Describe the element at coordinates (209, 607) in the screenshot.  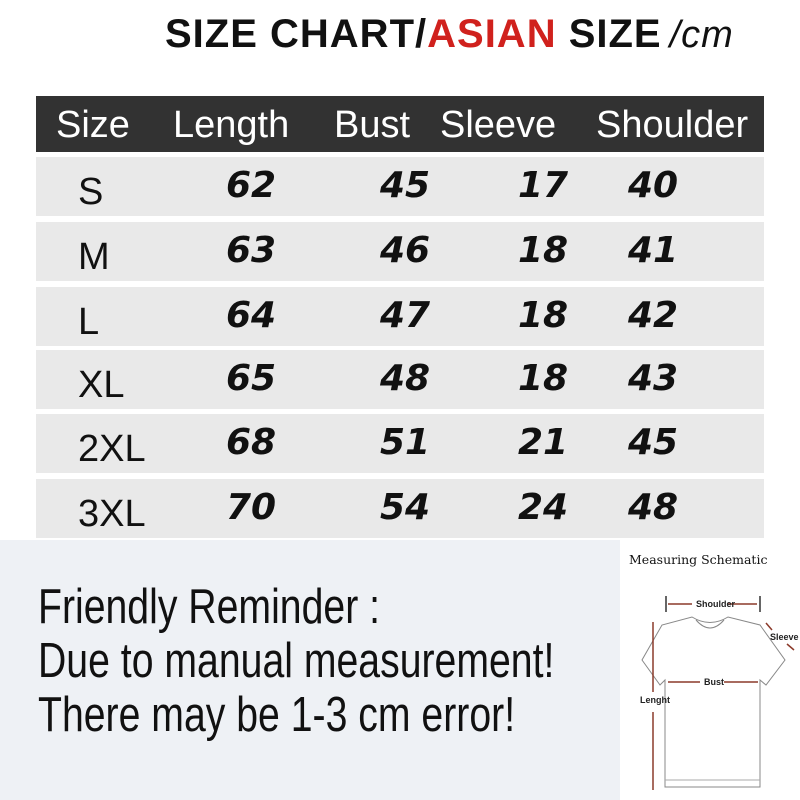
I see `reminder-line-1: Friendly Reminder :` at that location.